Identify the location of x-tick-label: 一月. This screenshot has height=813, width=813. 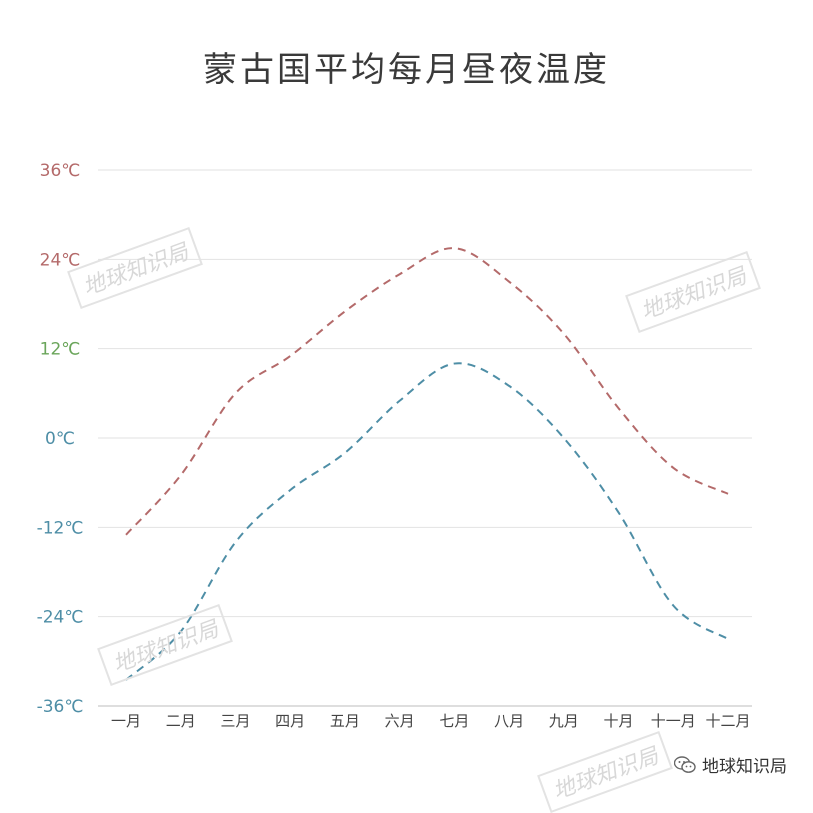
(126, 721).